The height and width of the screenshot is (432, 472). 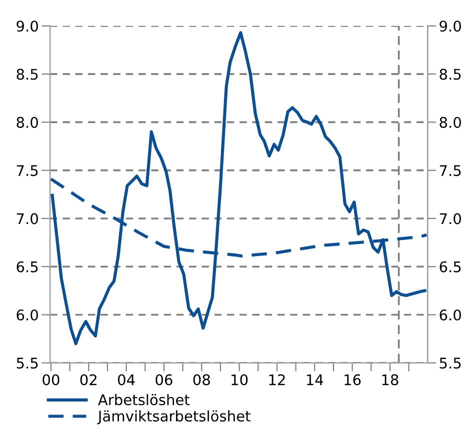 What do you see at coordinates (27, 266) in the screenshot?
I see `y-tick-label: 6.5` at bounding box center [27, 266].